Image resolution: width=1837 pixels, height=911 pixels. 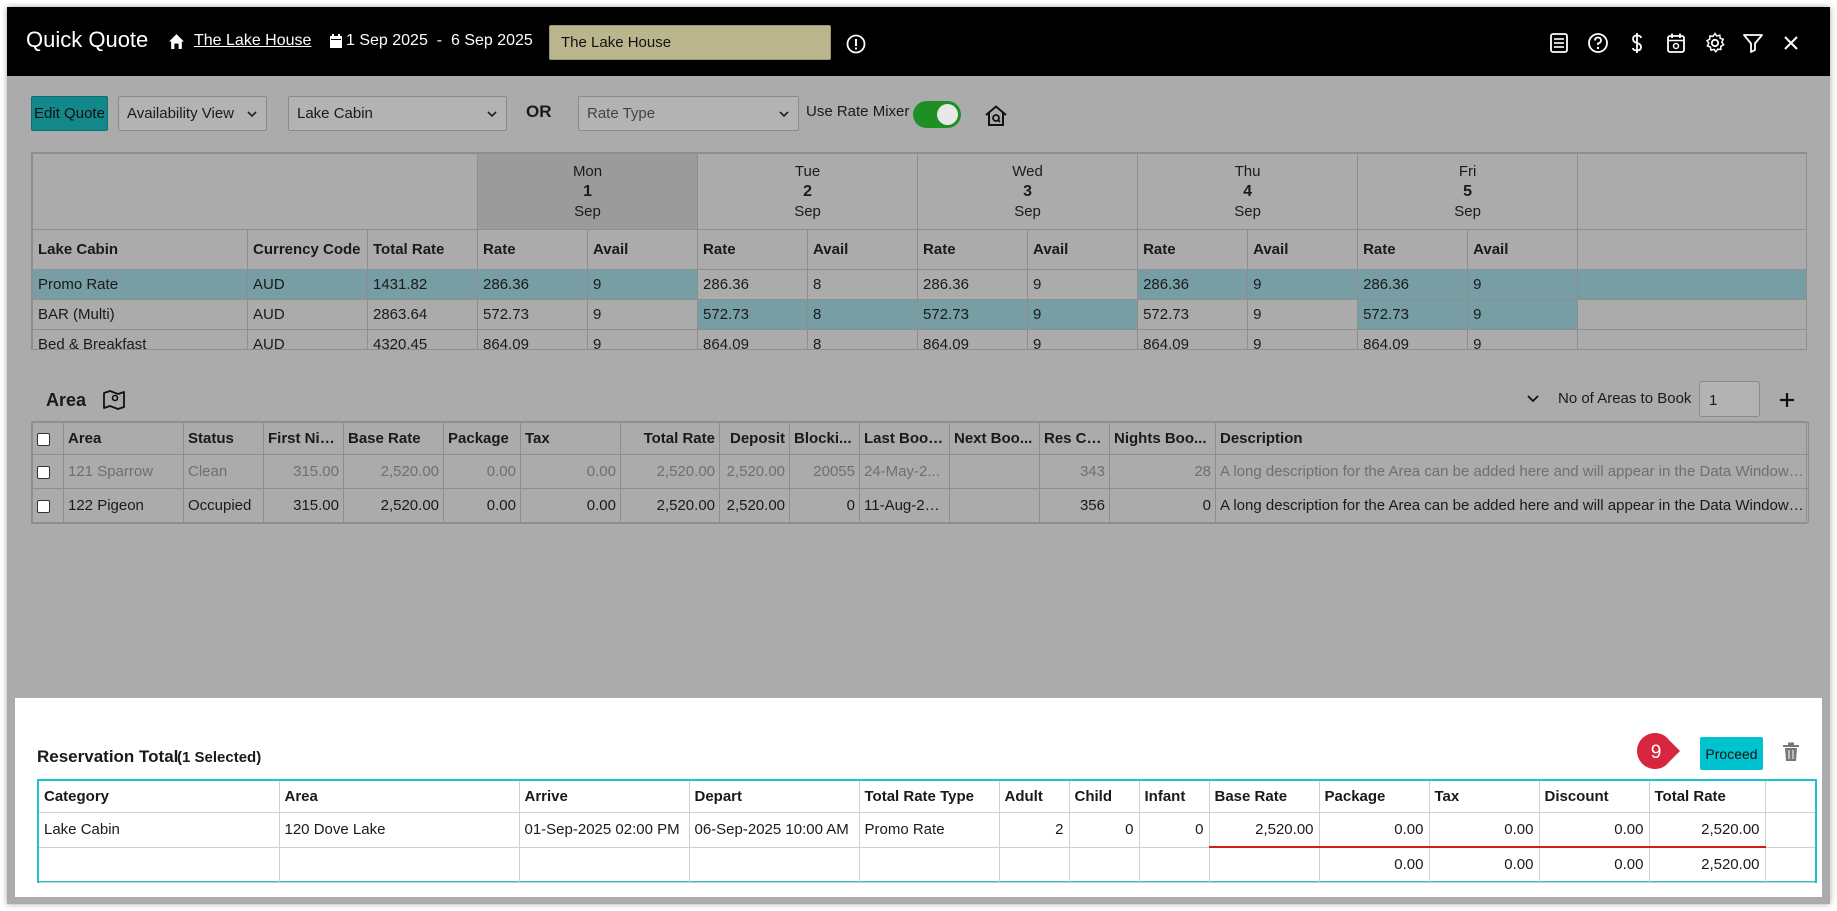 I want to click on view-select: Availability View, so click(x=192, y=113).